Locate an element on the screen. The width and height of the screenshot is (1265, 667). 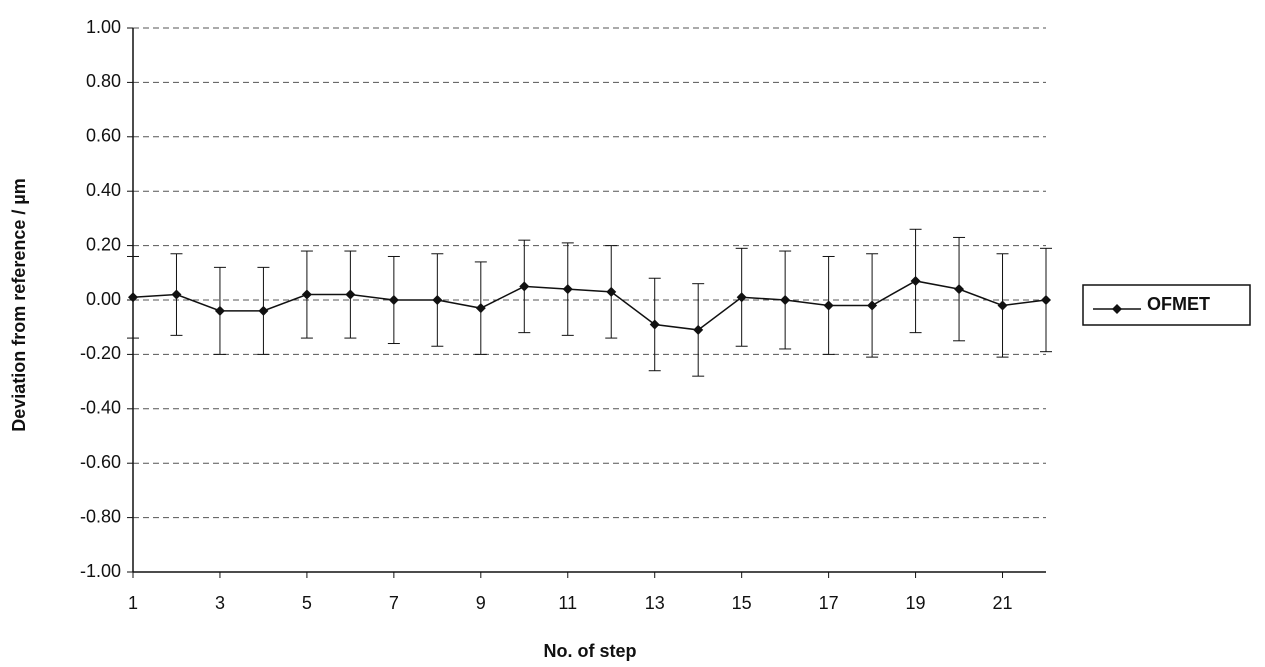
y-tick-label: -0.60 is located at coordinates (100, 462).